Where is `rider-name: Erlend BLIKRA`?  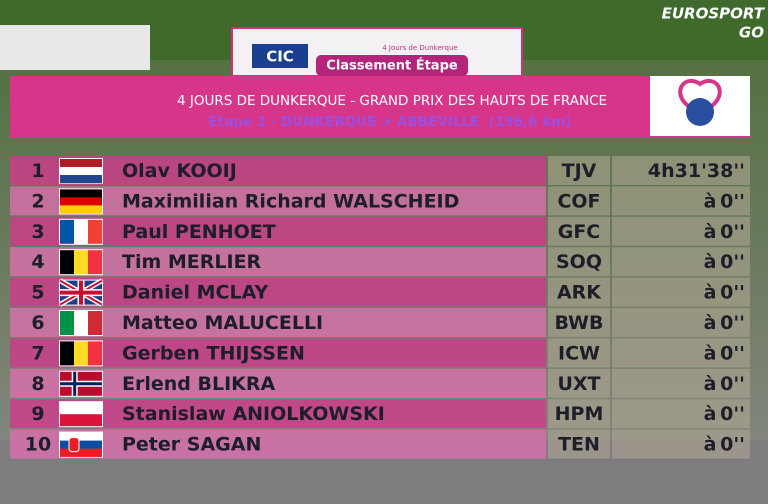 rider-name: Erlend BLIKRA is located at coordinates (199, 384).